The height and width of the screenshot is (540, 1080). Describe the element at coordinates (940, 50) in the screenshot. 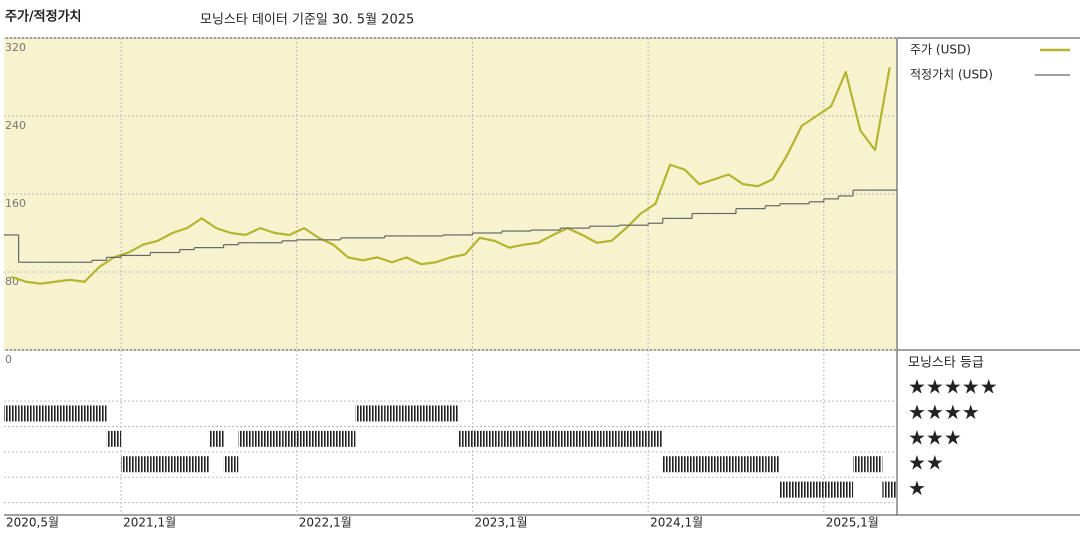

I see `legend-label: 주가 (USD)` at that location.